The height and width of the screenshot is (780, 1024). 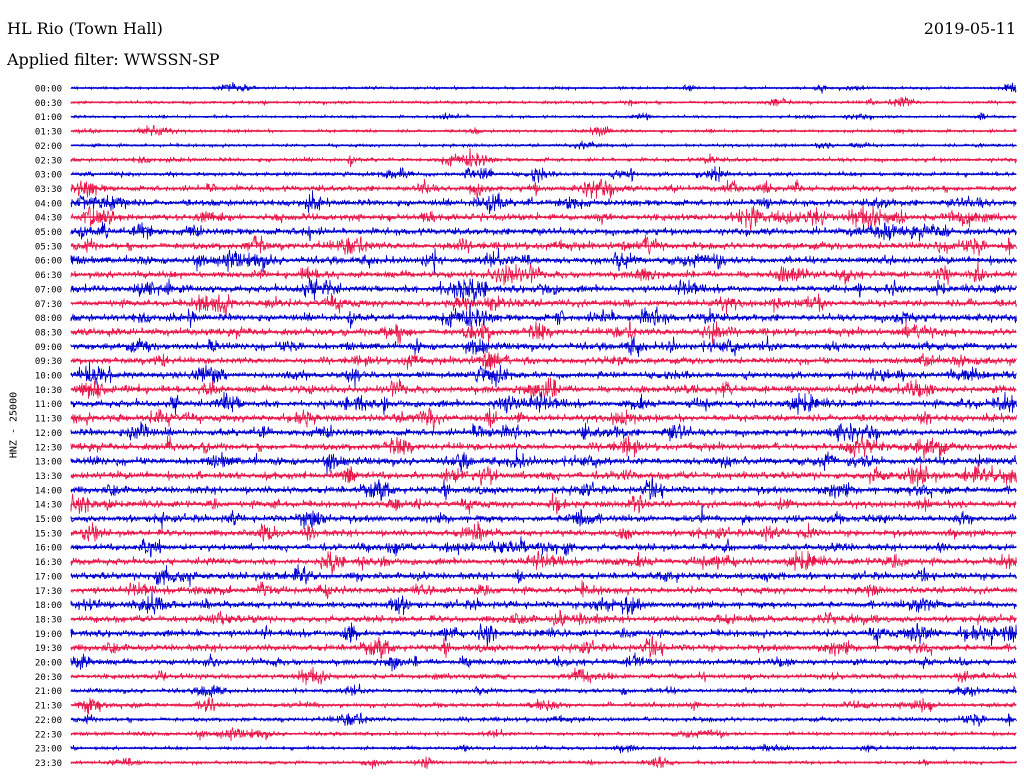 I want to click on row-time-label: 18:30, so click(x=48, y=620).